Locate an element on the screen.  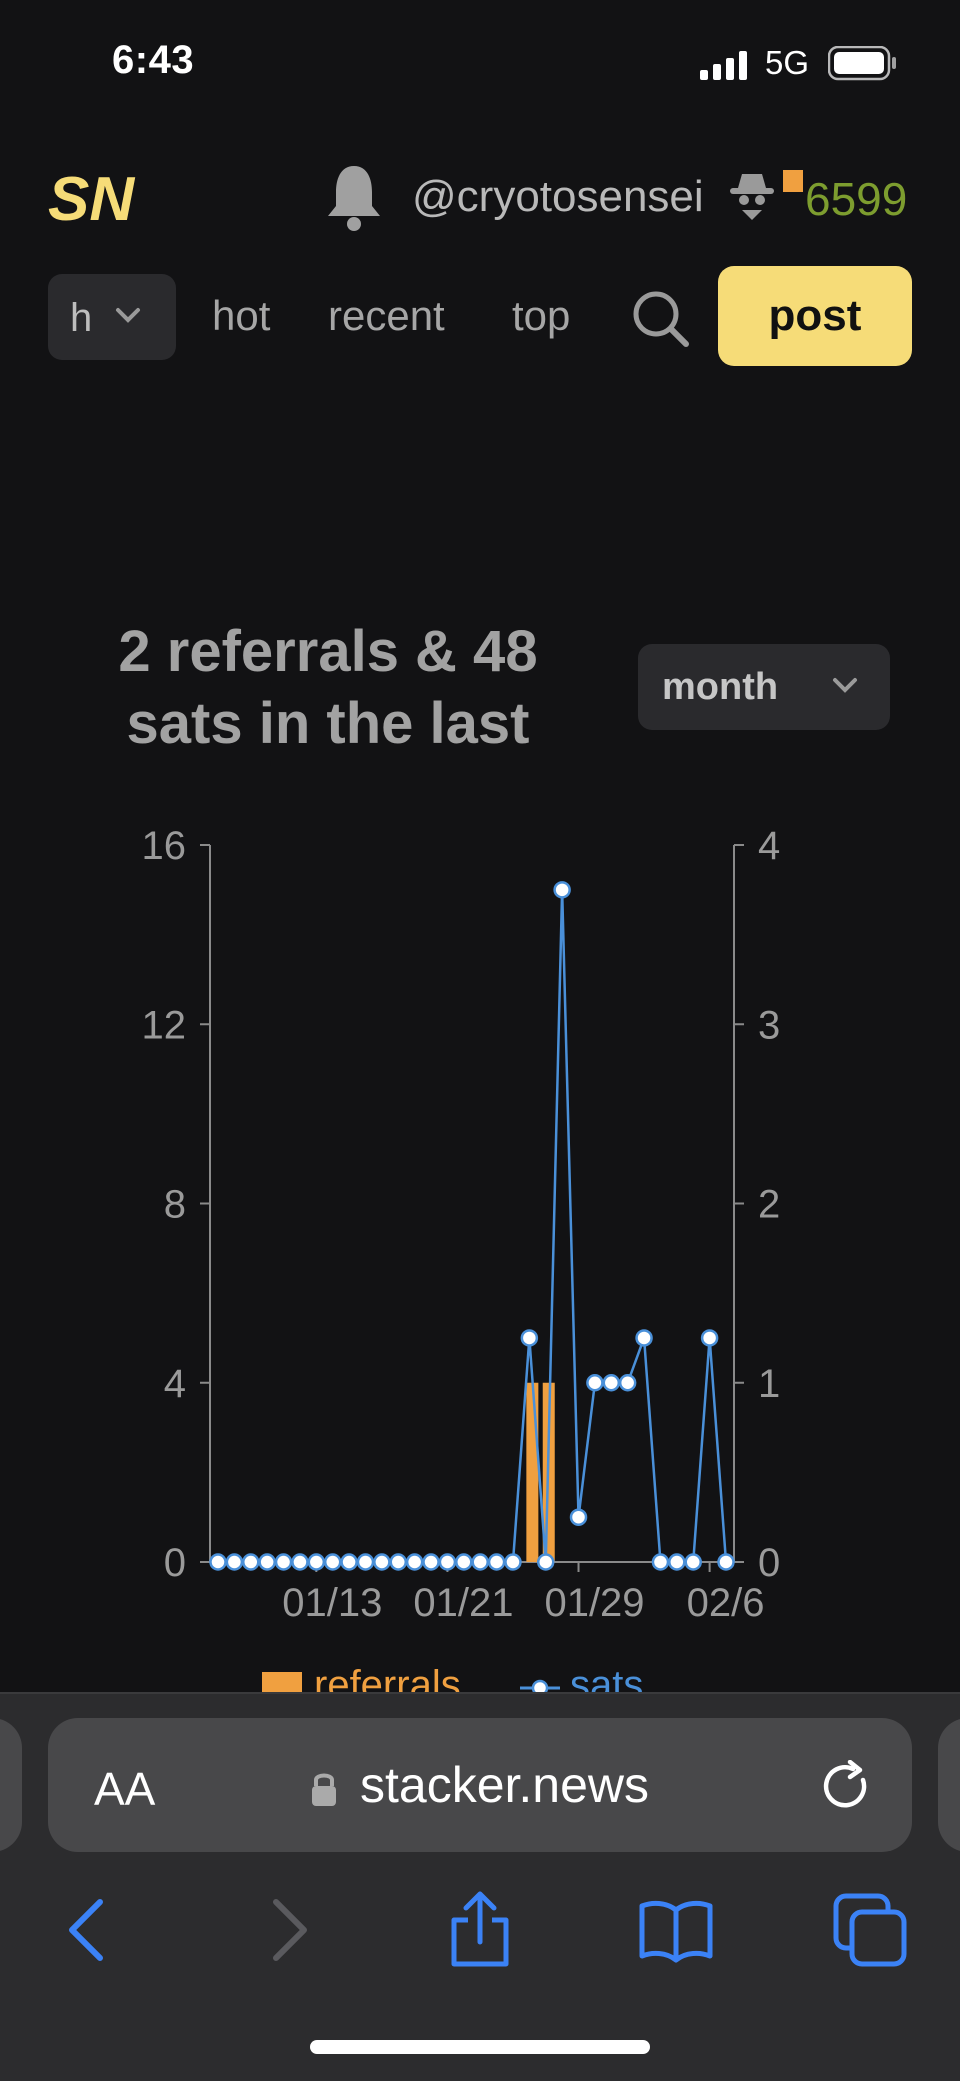
back-icon is located at coordinates (88, 1930).